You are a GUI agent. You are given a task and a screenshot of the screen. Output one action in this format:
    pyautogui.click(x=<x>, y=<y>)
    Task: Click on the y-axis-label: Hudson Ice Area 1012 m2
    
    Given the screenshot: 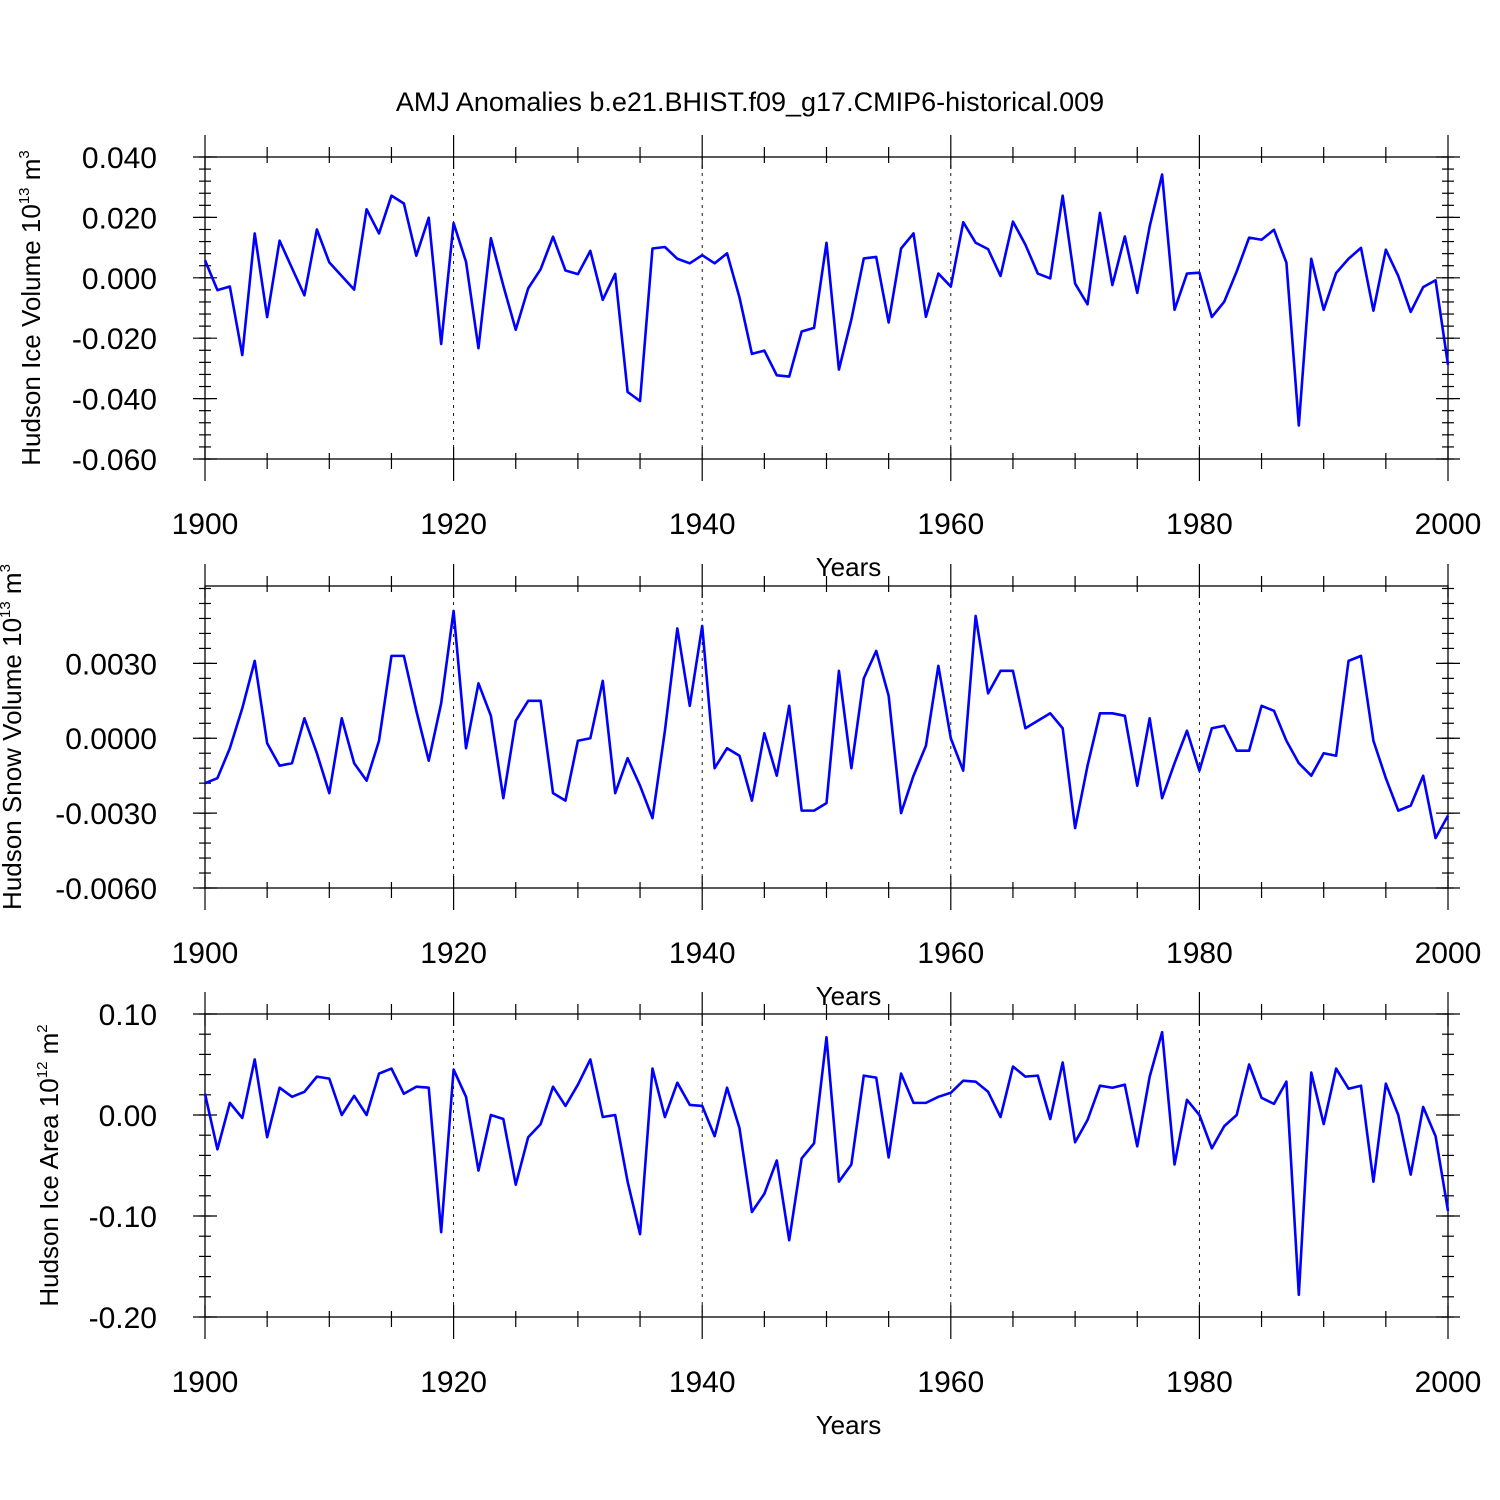 What is the action you would take?
    pyautogui.click(x=49, y=1165)
    